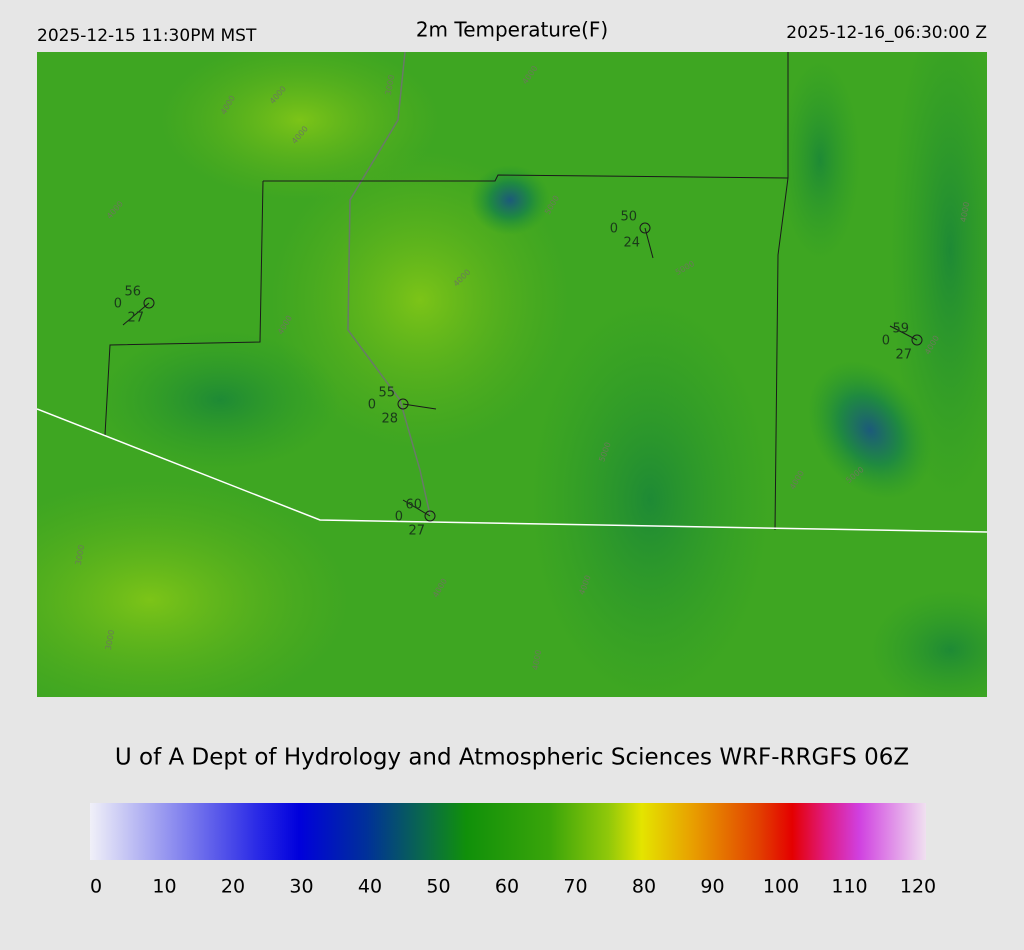 The height and width of the screenshot is (950, 1024). What do you see at coordinates (900, 329) in the screenshot?
I see `station-temperature: 59` at bounding box center [900, 329].